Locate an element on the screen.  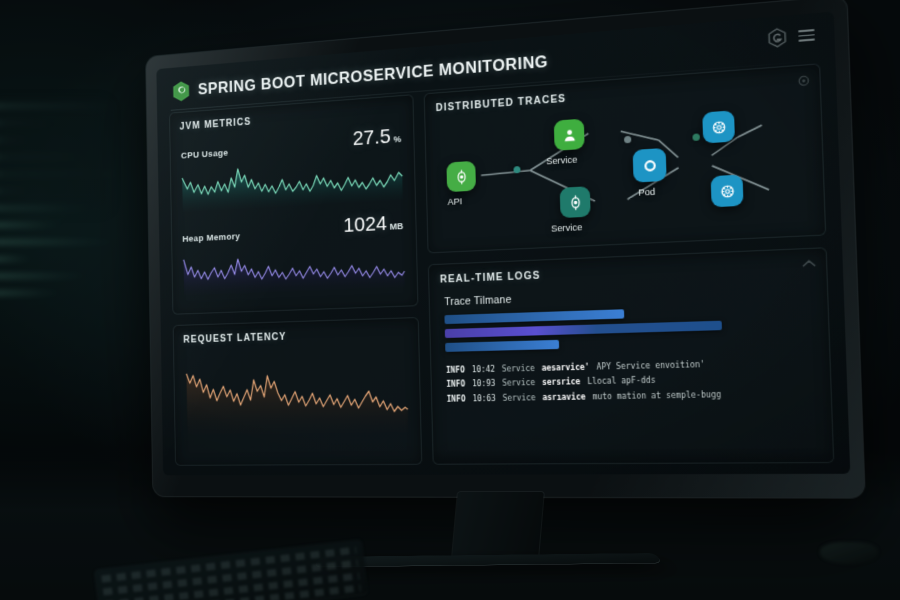
log-message: Llocal apF-dds is located at coordinates (621, 381).